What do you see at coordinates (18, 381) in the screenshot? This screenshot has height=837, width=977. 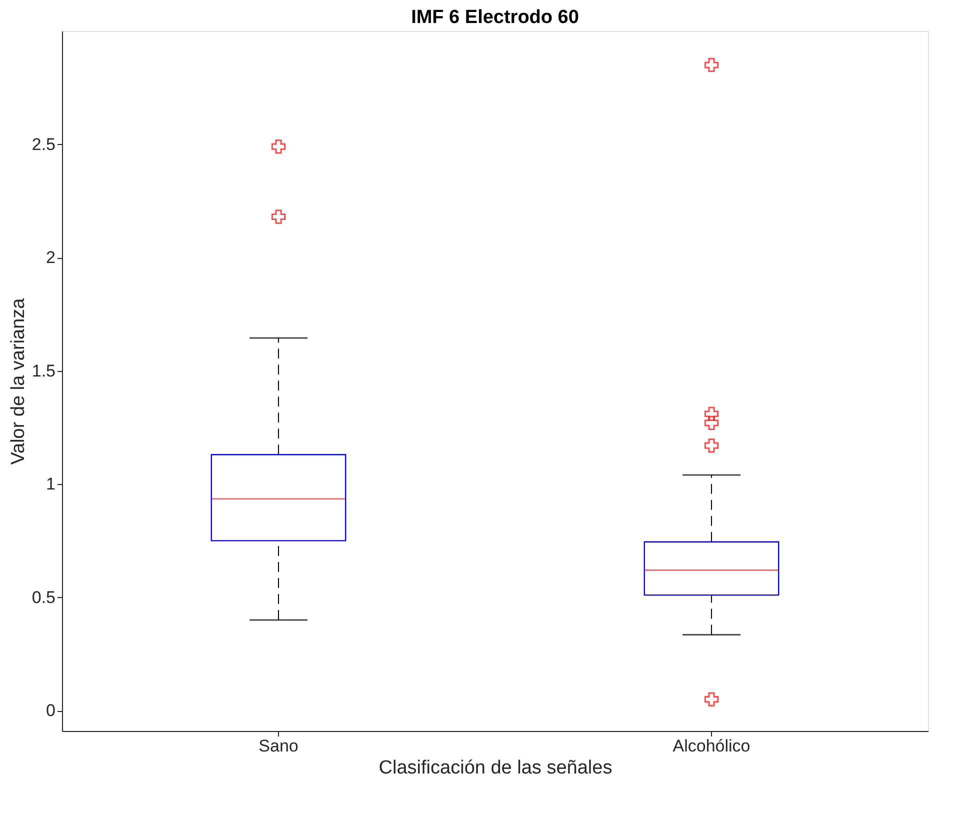 I see `y-axis-title: Valor de la varianza` at bounding box center [18, 381].